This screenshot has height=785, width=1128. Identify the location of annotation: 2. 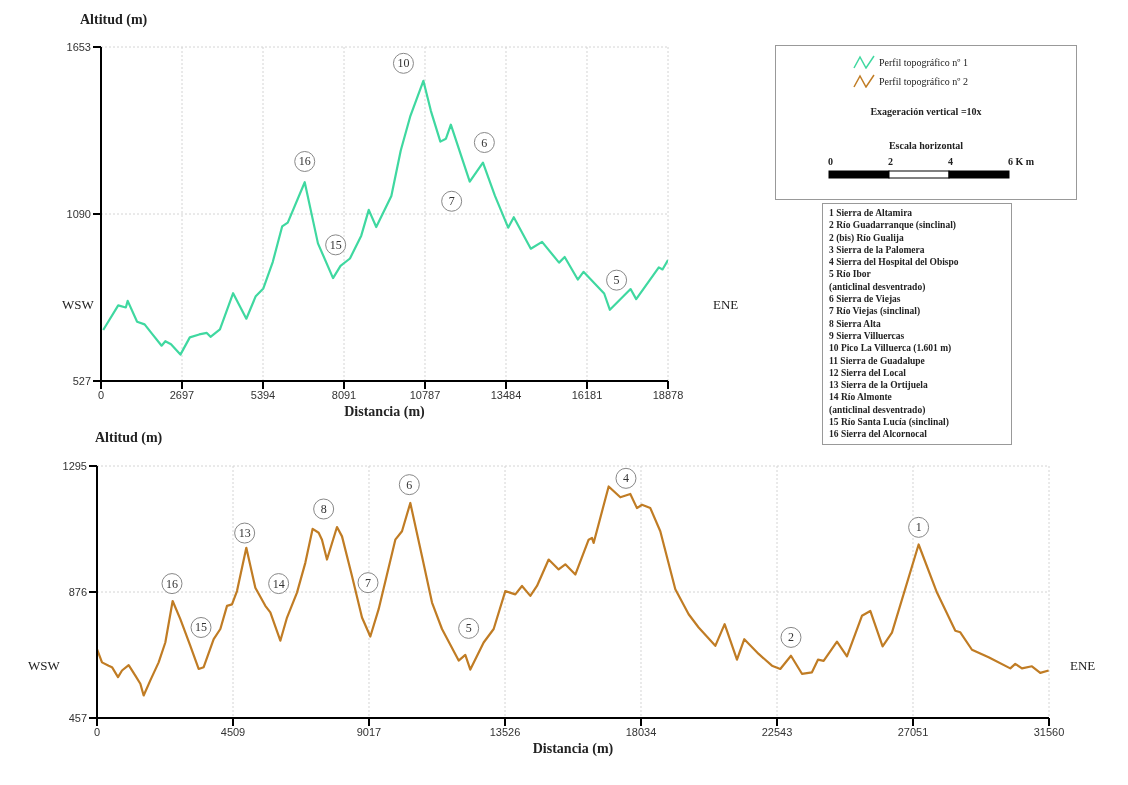
(790, 637).